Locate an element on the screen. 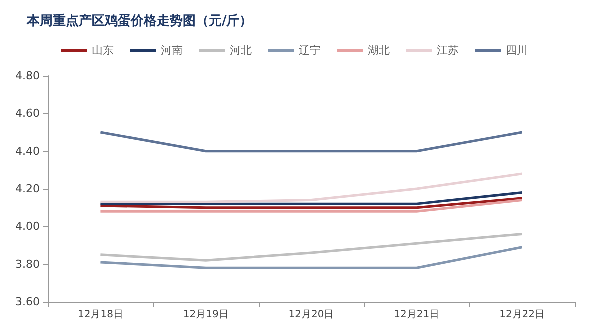 This screenshot has width=589, height=334. y-tick-label: 4.40 is located at coordinates (28, 151).